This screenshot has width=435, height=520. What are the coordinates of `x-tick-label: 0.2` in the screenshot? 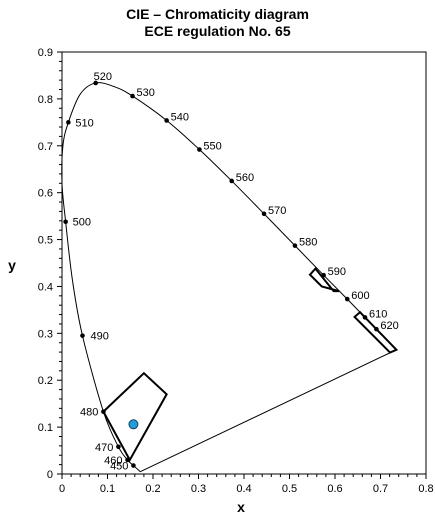 It's located at (152, 489).